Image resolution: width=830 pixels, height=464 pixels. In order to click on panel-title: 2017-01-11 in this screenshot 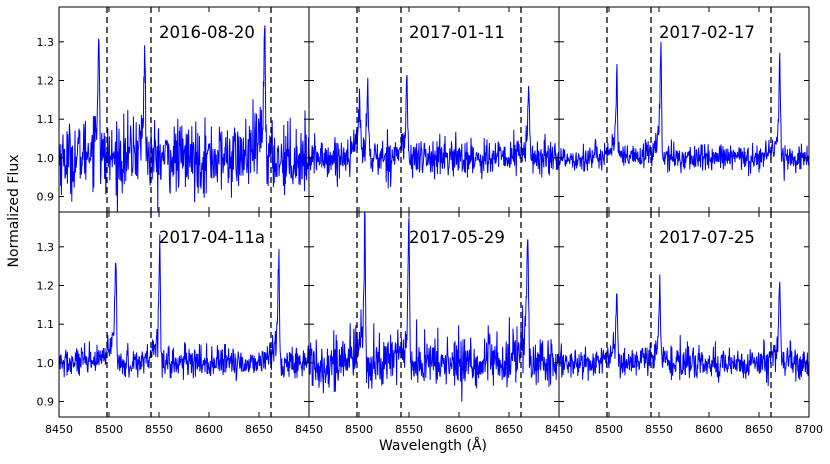, I will do `click(457, 32)`.